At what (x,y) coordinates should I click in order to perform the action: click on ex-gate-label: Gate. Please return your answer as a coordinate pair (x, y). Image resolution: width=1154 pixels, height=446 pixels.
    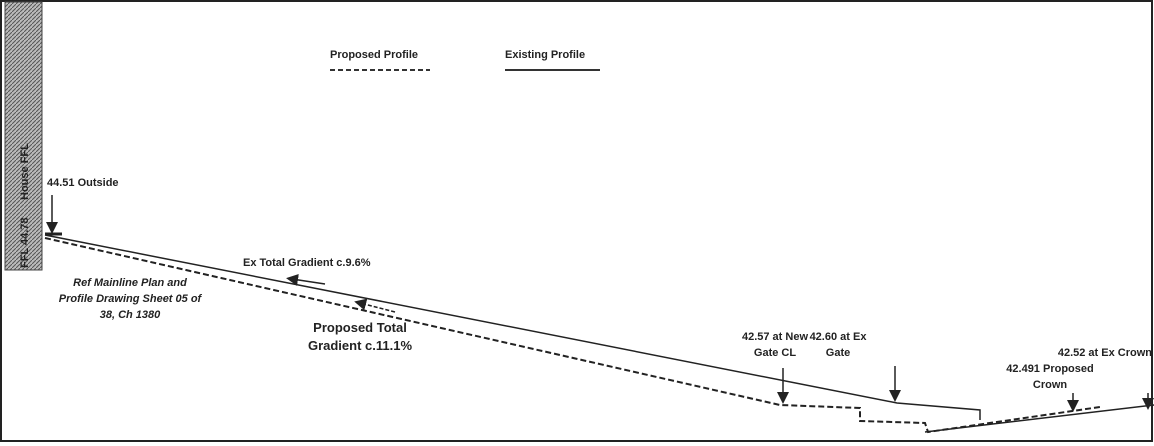
    Looking at the image, I should click on (838, 353).